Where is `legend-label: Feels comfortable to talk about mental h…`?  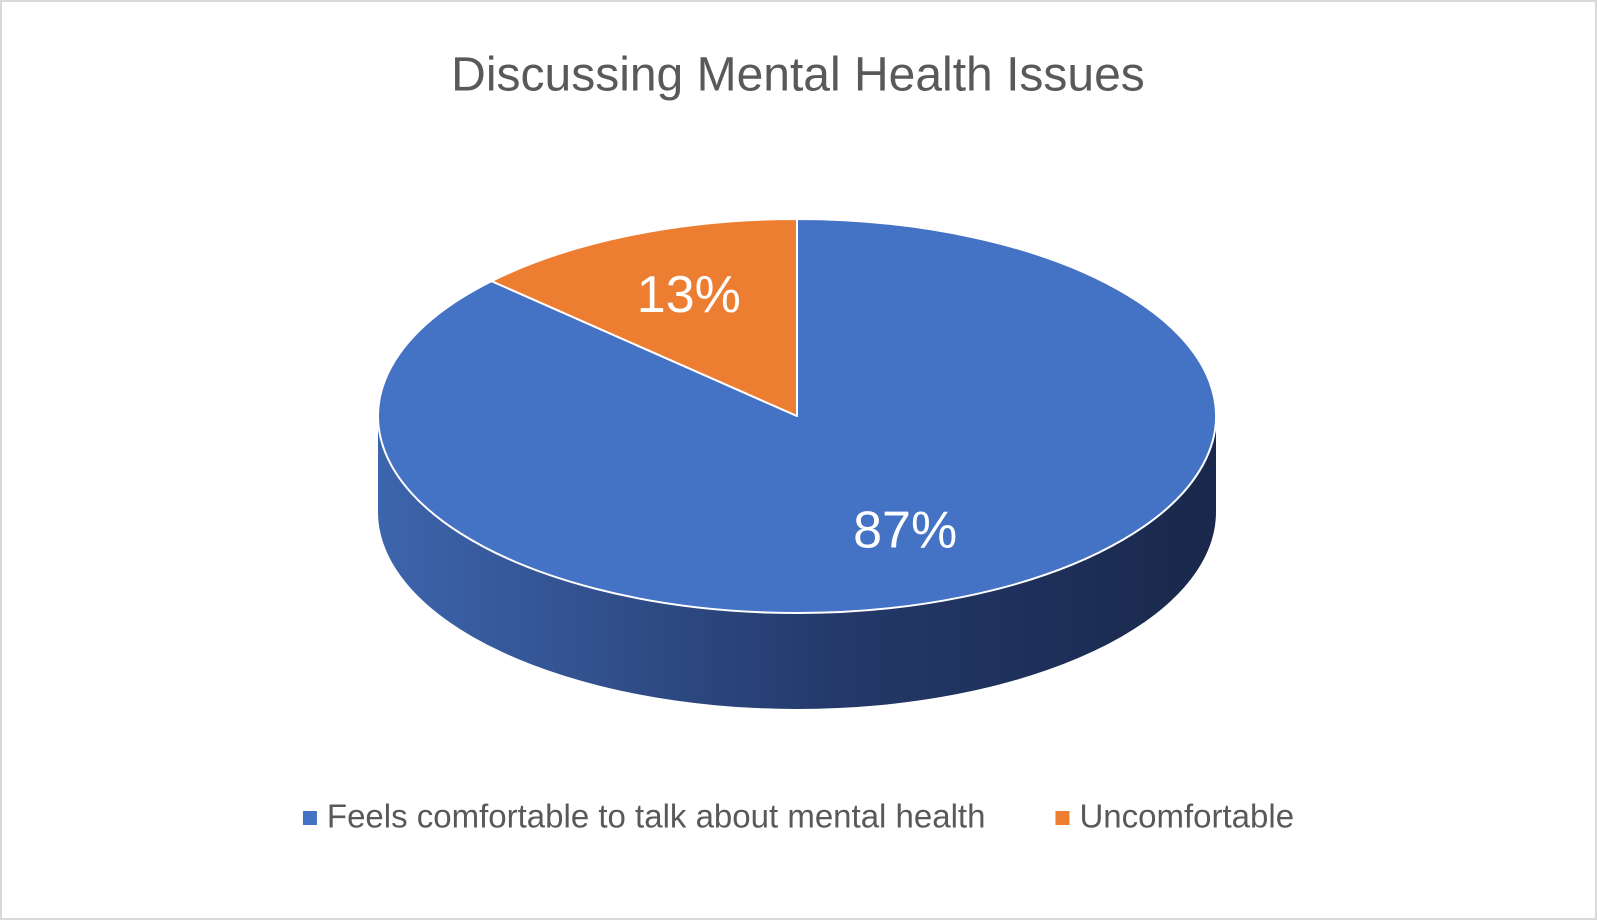 legend-label: Feels comfortable to talk about mental h… is located at coordinates (656, 816).